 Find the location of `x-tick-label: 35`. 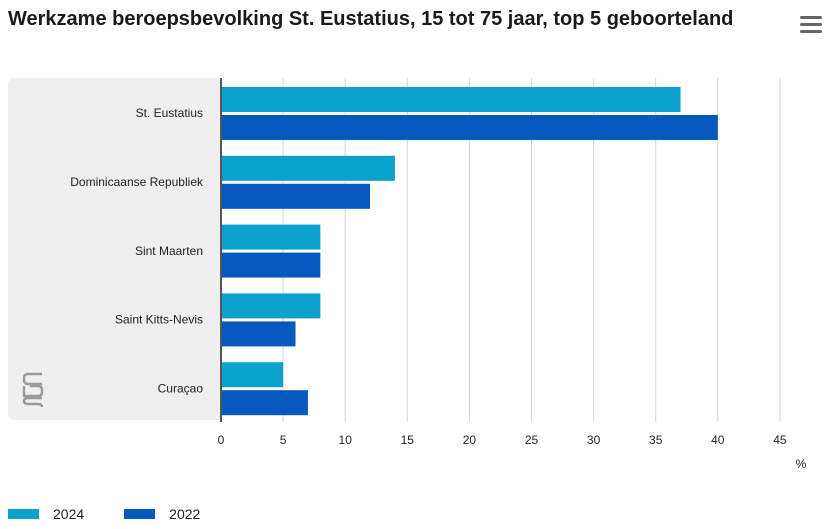

x-tick-label: 35 is located at coordinates (656, 440).